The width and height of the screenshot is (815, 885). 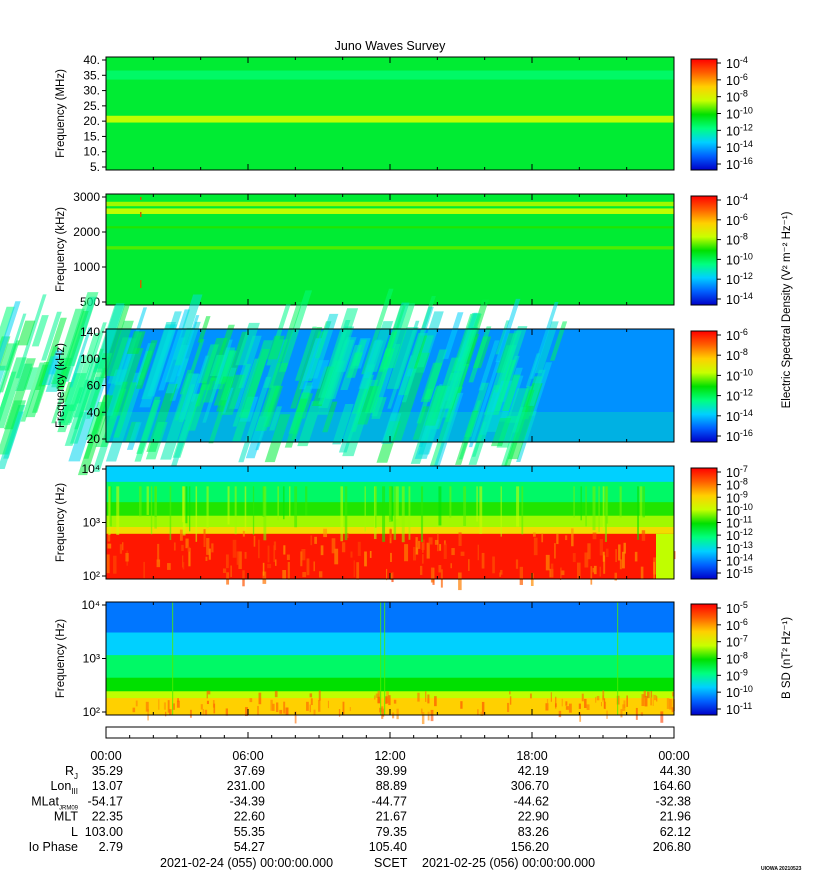 I want to click on ephemeris-value: 164.60, so click(x=672, y=786).